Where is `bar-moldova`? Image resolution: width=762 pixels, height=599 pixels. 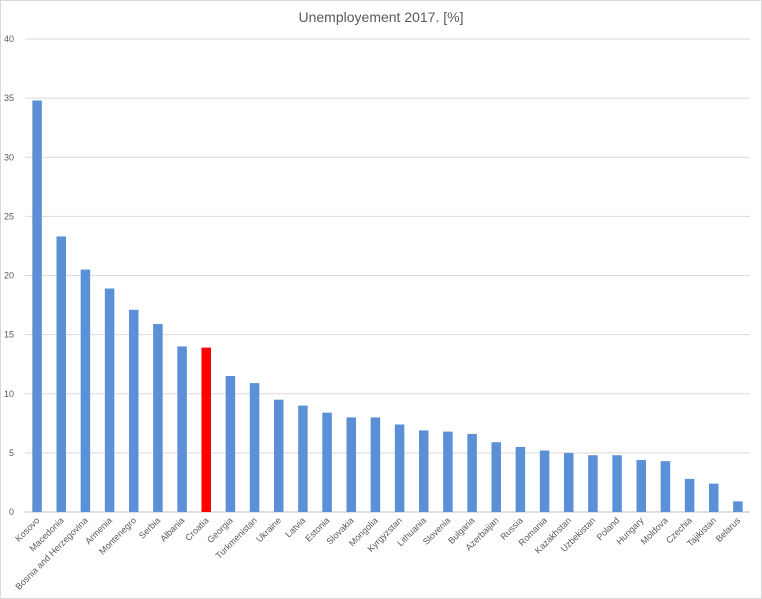
bar-moldova is located at coordinates (665, 486).